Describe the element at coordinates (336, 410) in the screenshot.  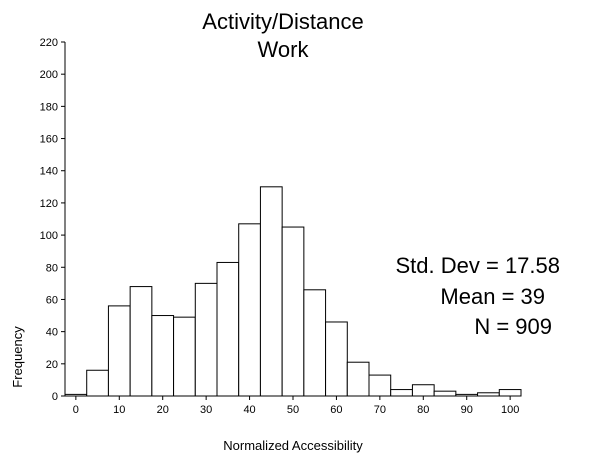
I see `x-tick-label-60: 60` at that location.